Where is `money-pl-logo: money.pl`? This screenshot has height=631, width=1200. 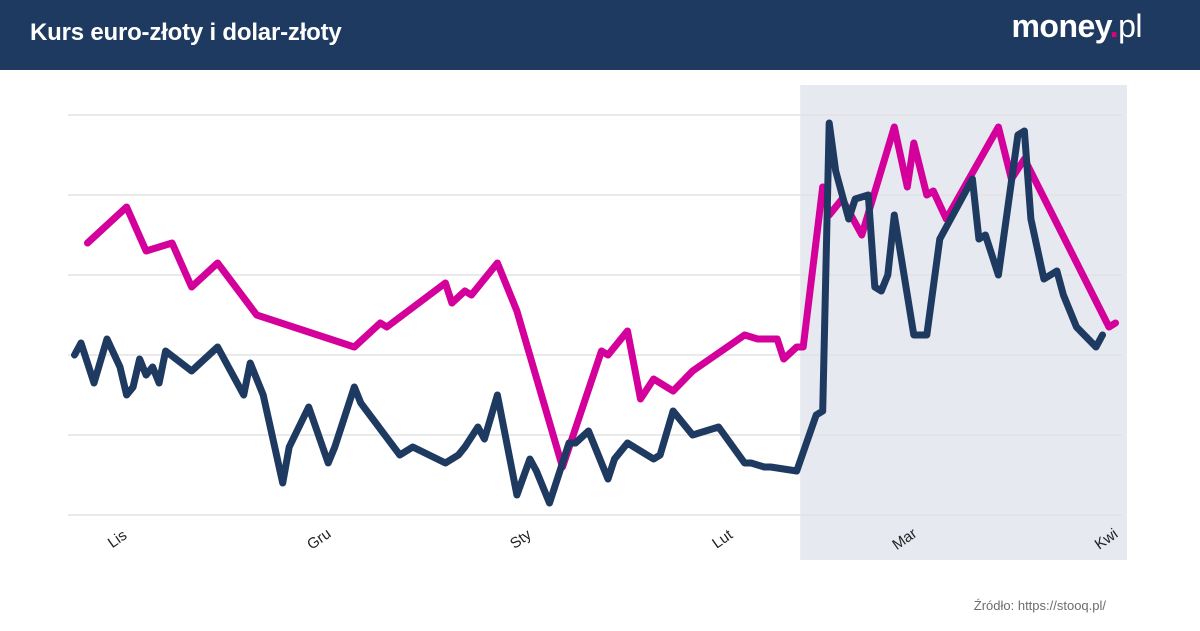
money-pl-logo: money.pl is located at coordinates (1076, 26).